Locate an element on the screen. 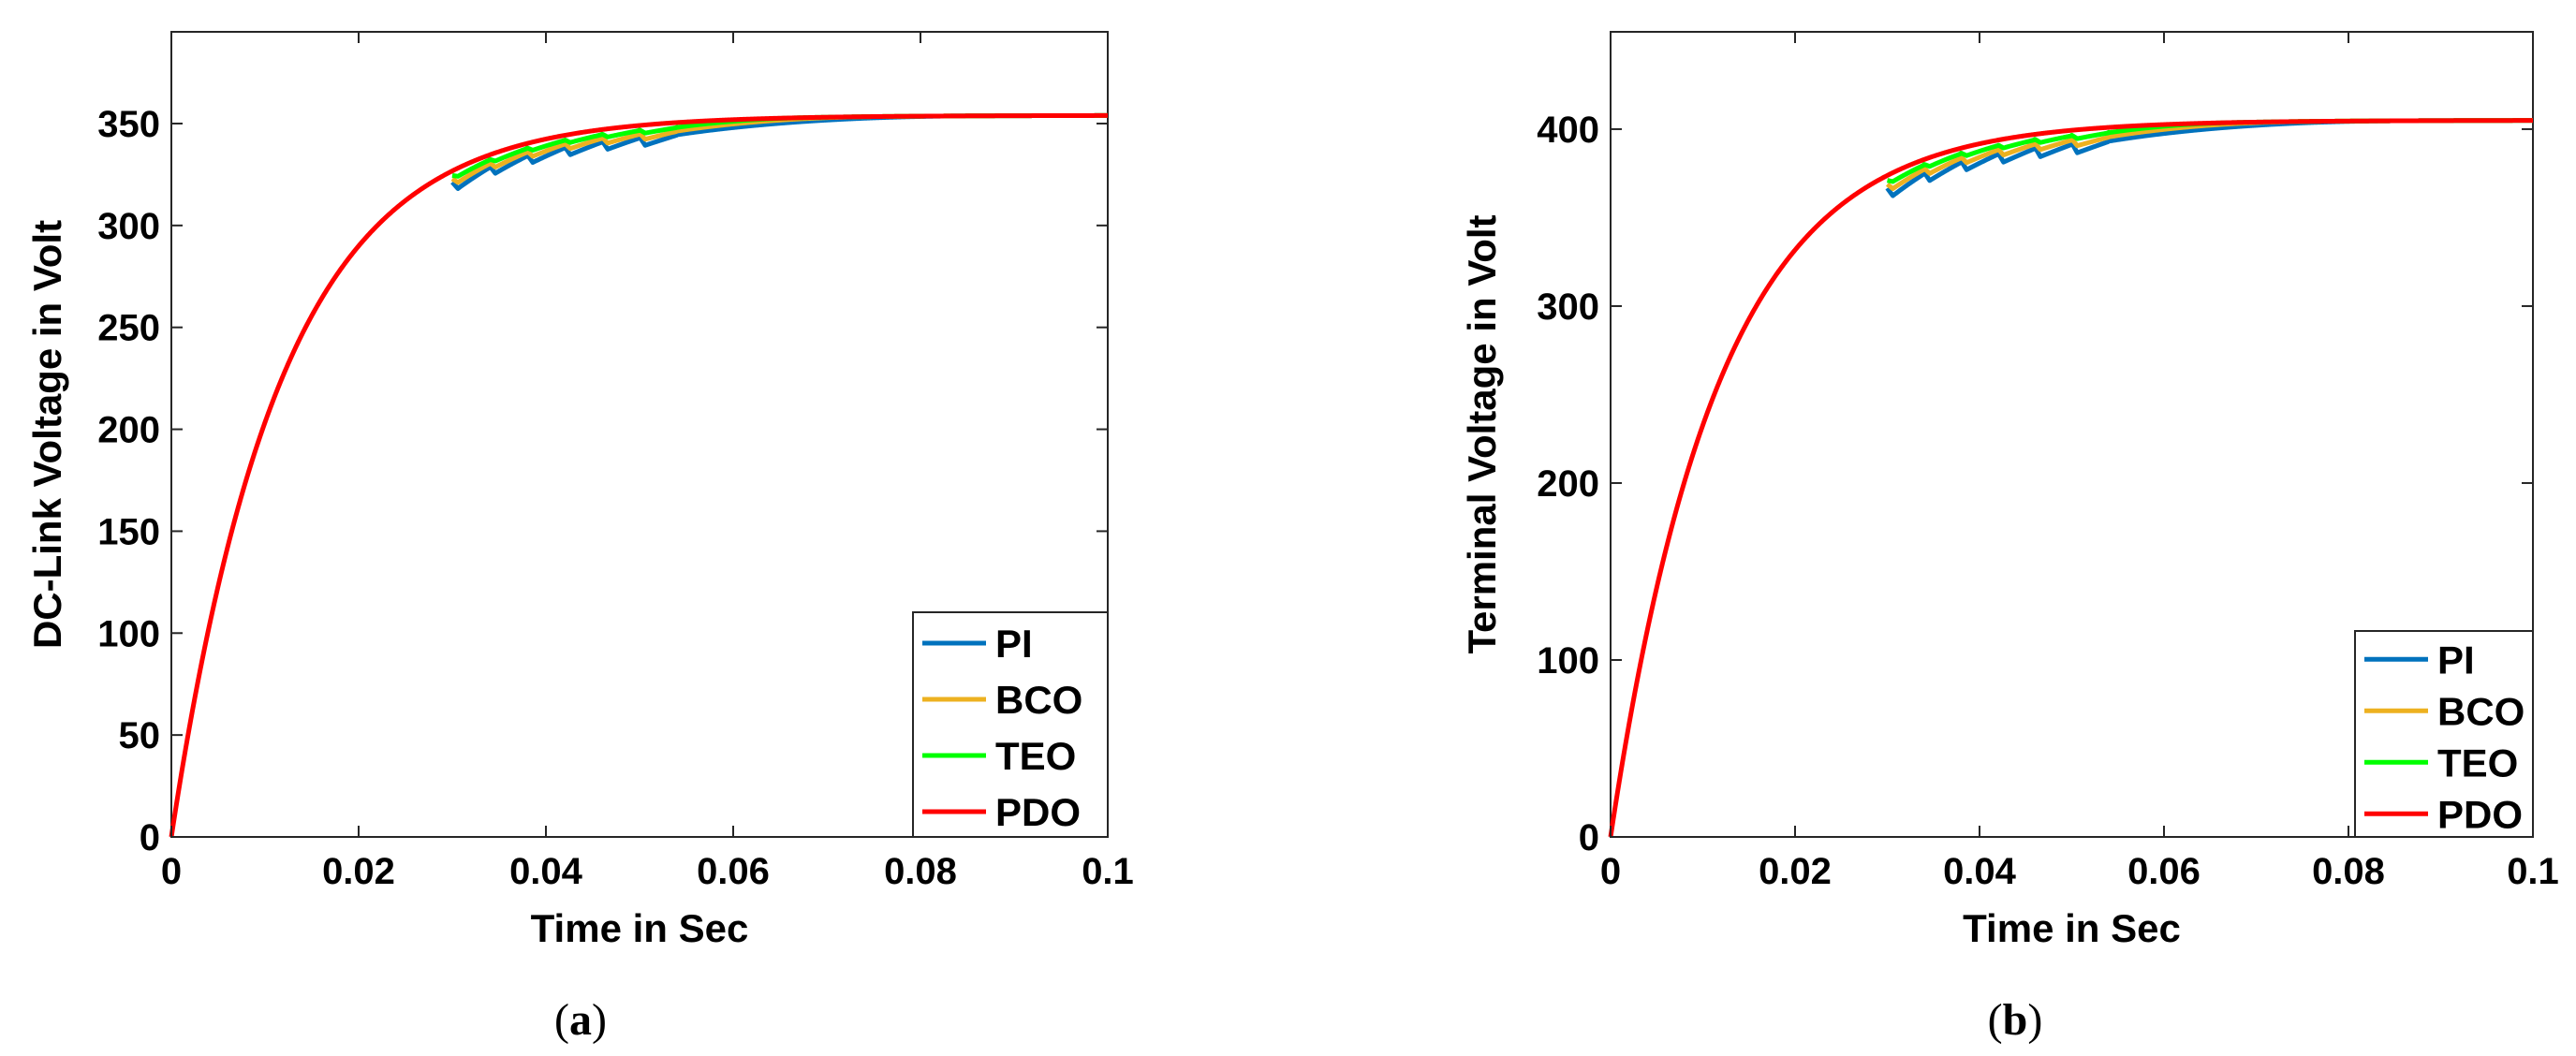  chart-a-caption-letter: a is located at coordinates (580, 1020).